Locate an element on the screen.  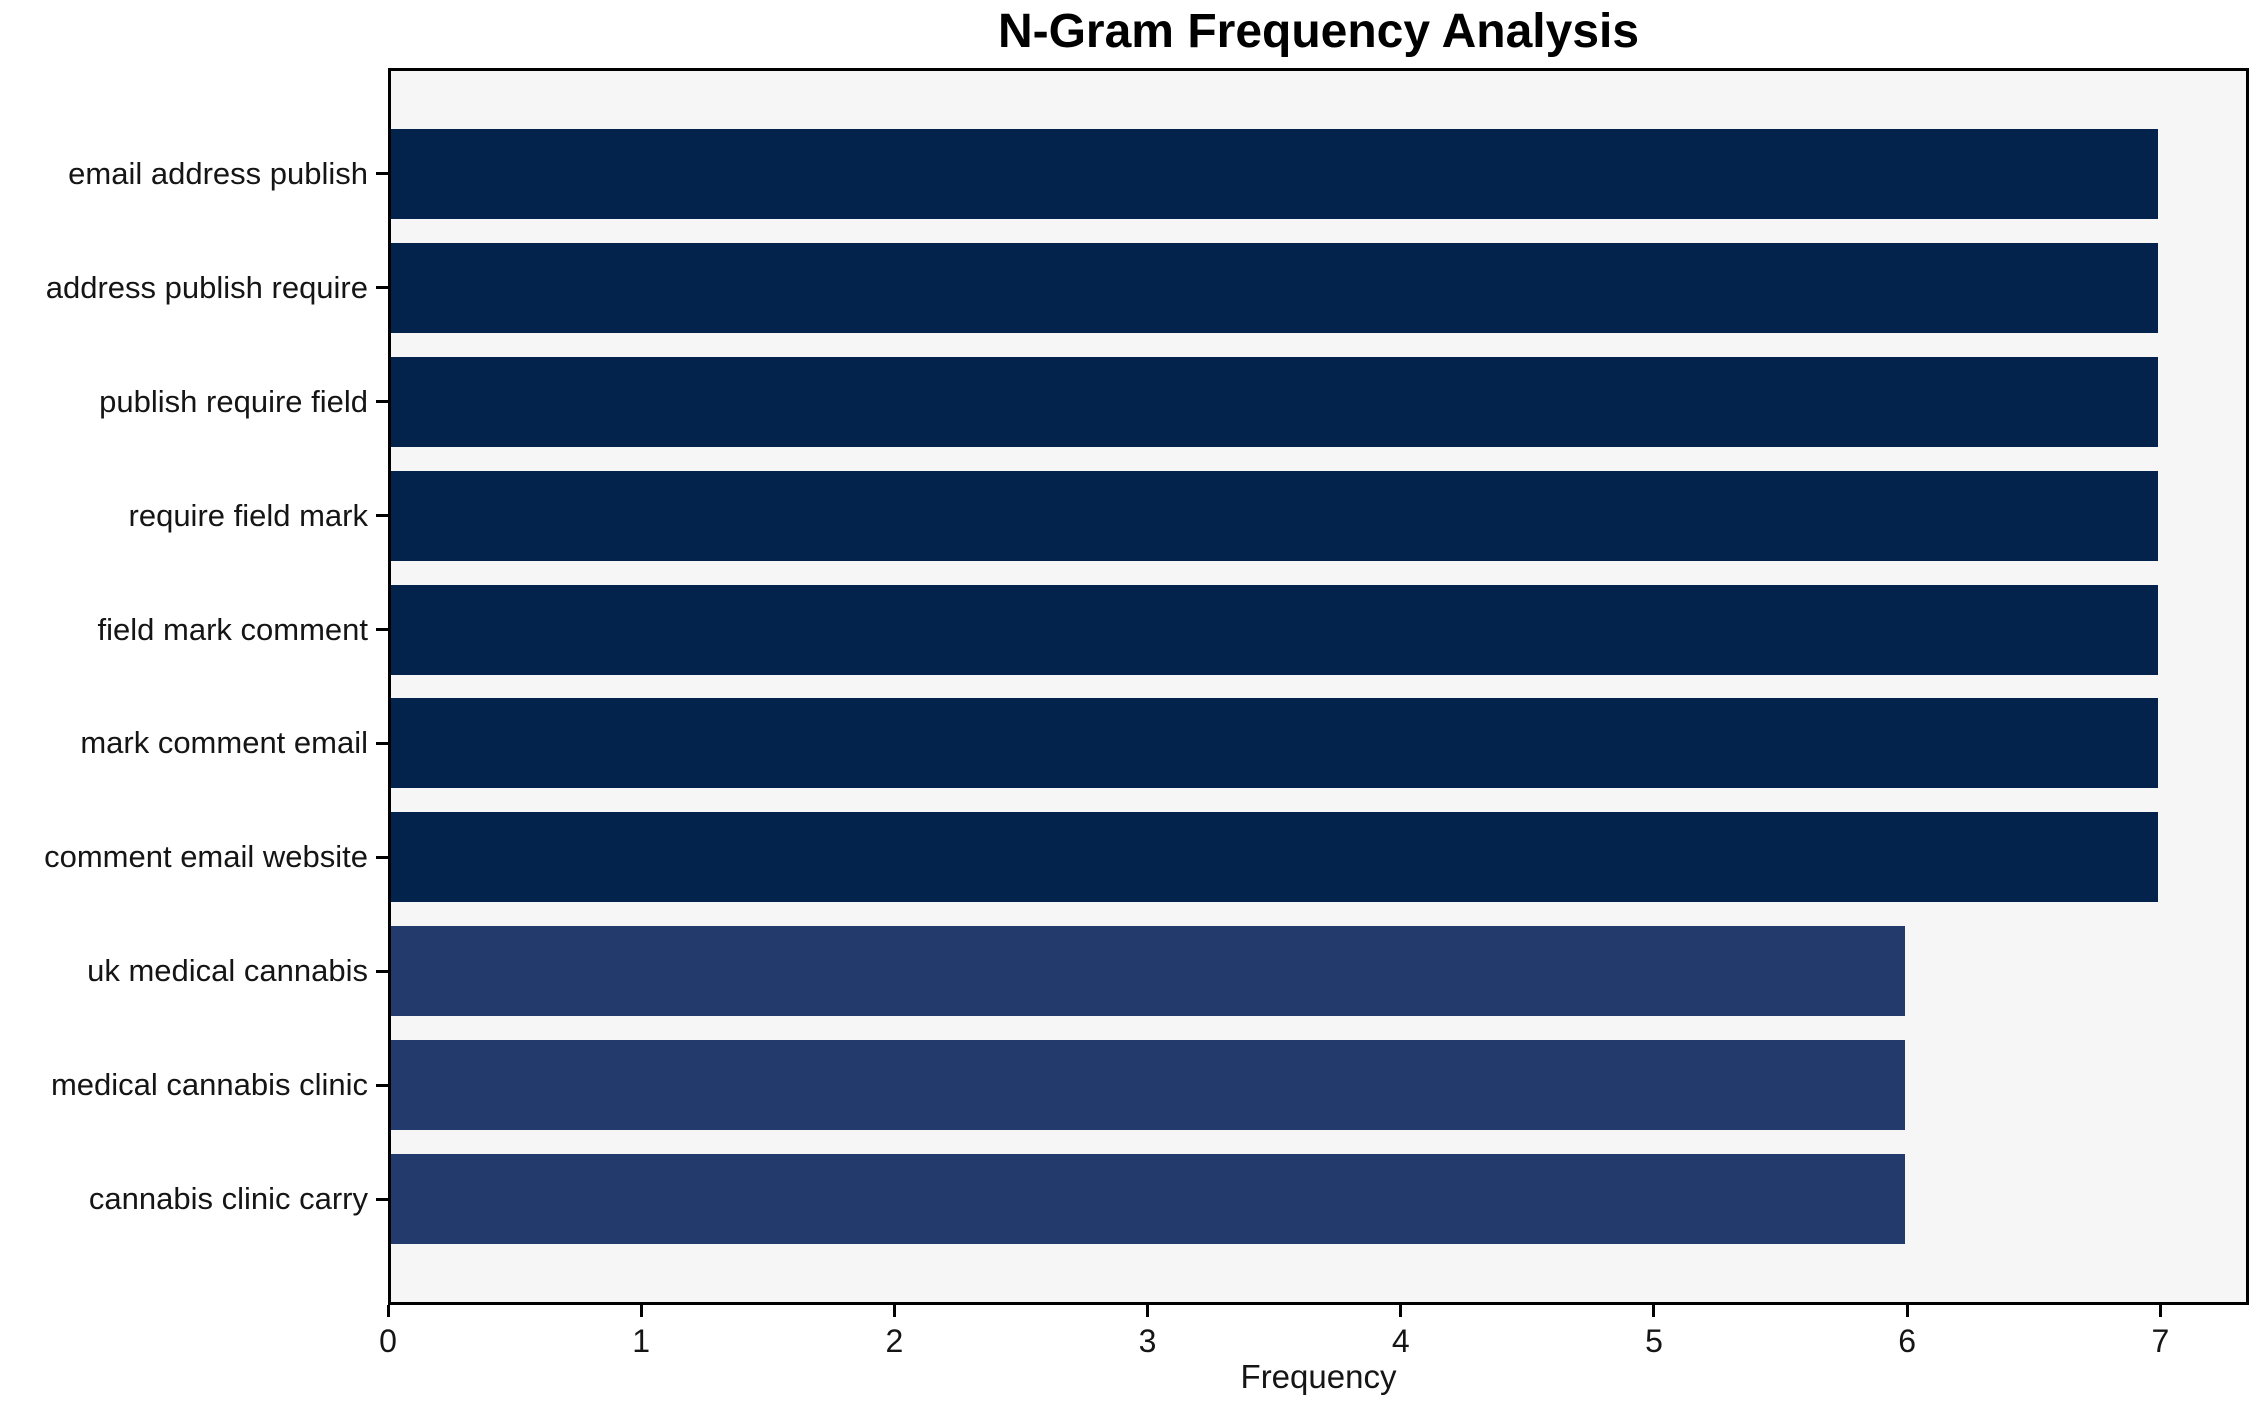
bar-field-mark-comment is located at coordinates (1274, 629).